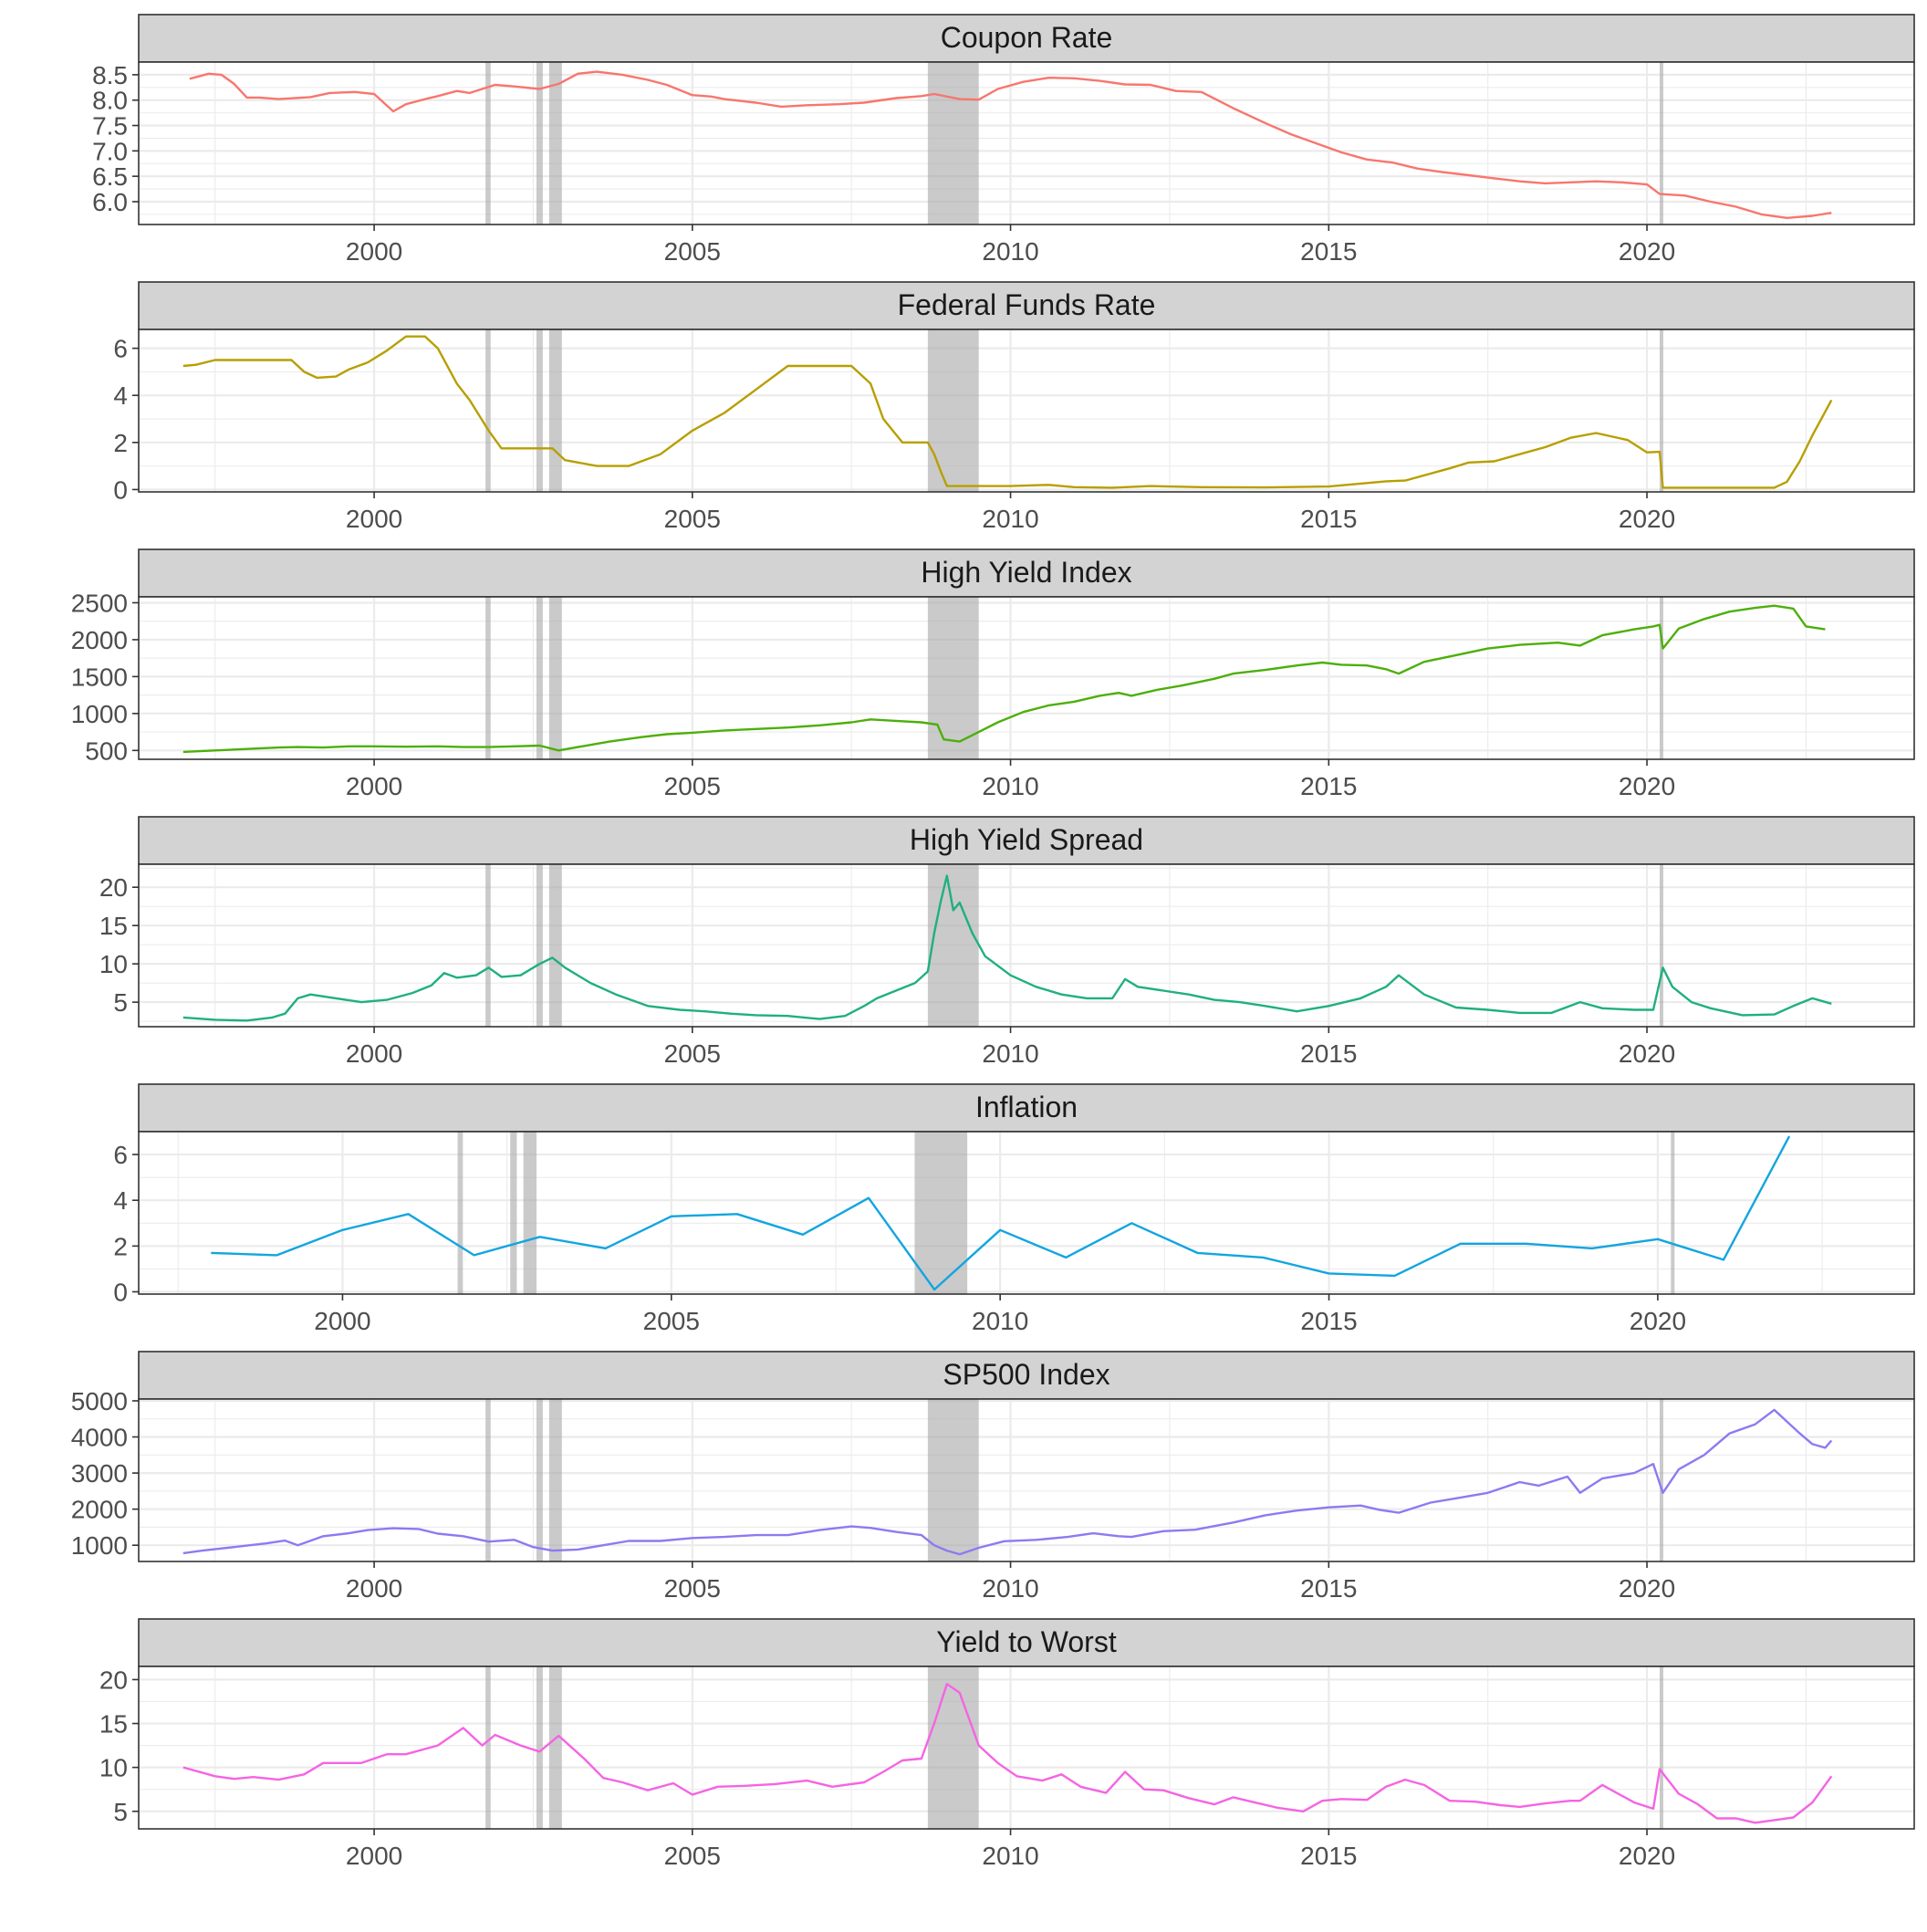 The height and width of the screenshot is (1932, 1927). What do you see at coordinates (99, 1438) in the screenshot?
I see `y-tick-label: 4000` at bounding box center [99, 1438].